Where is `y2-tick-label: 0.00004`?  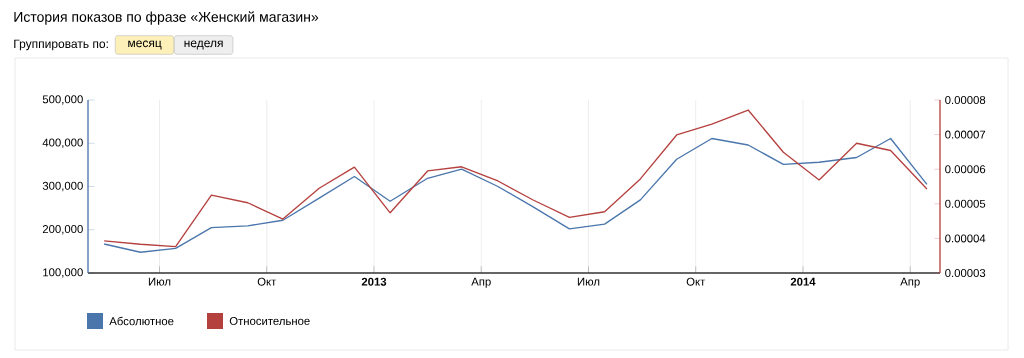 y2-tick-label: 0.00004 is located at coordinates (965, 238).